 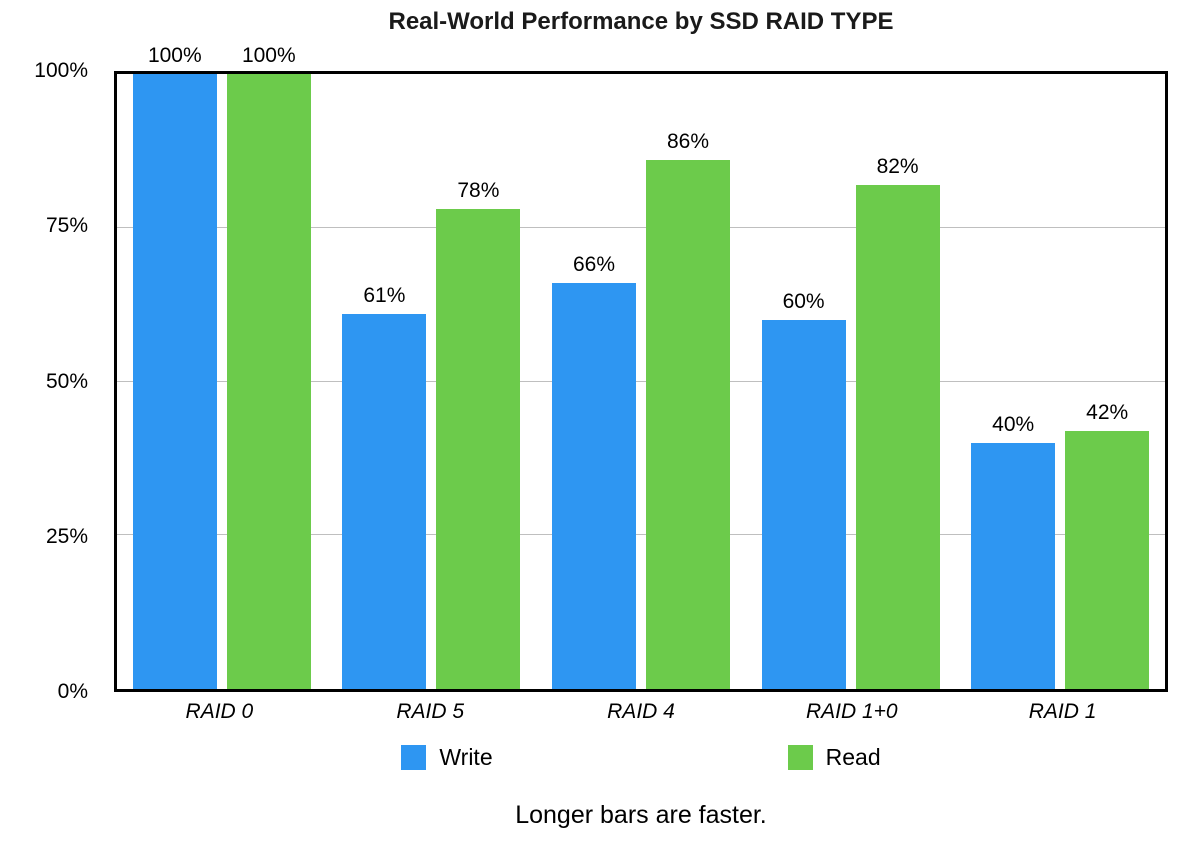 What do you see at coordinates (851, 711) in the screenshot?
I see `x-tick-label-raid-1-0: RAID 1+0` at bounding box center [851, 711].